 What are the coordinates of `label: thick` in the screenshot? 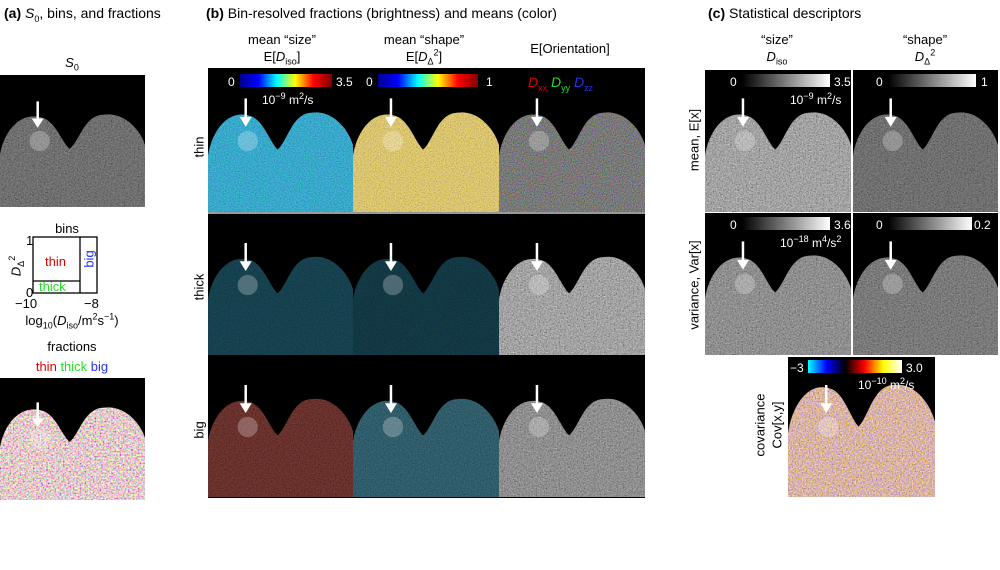 It's located at (74, 366).